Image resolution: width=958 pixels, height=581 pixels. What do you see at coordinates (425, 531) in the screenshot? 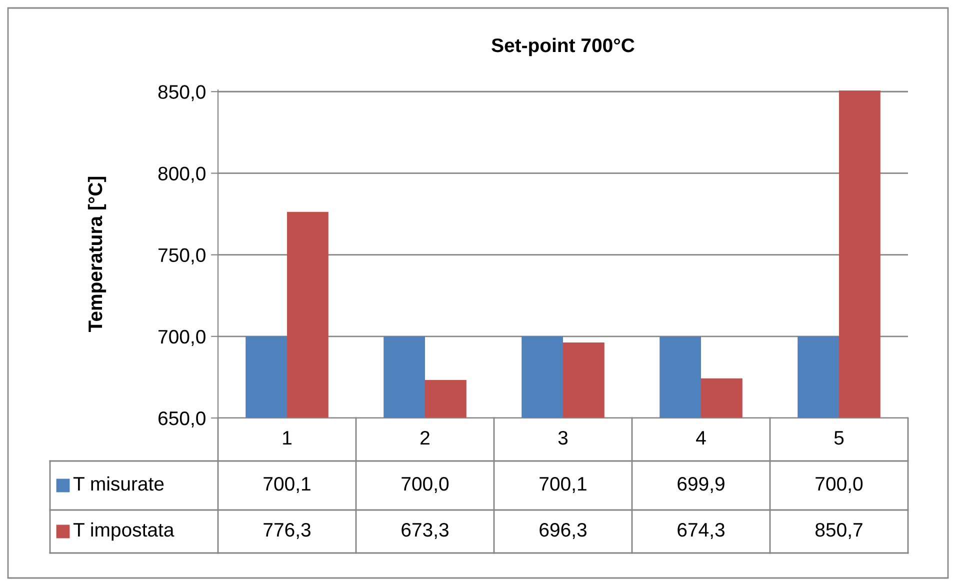
I see `data-label: 673,3` at bounding box center [425, 531].